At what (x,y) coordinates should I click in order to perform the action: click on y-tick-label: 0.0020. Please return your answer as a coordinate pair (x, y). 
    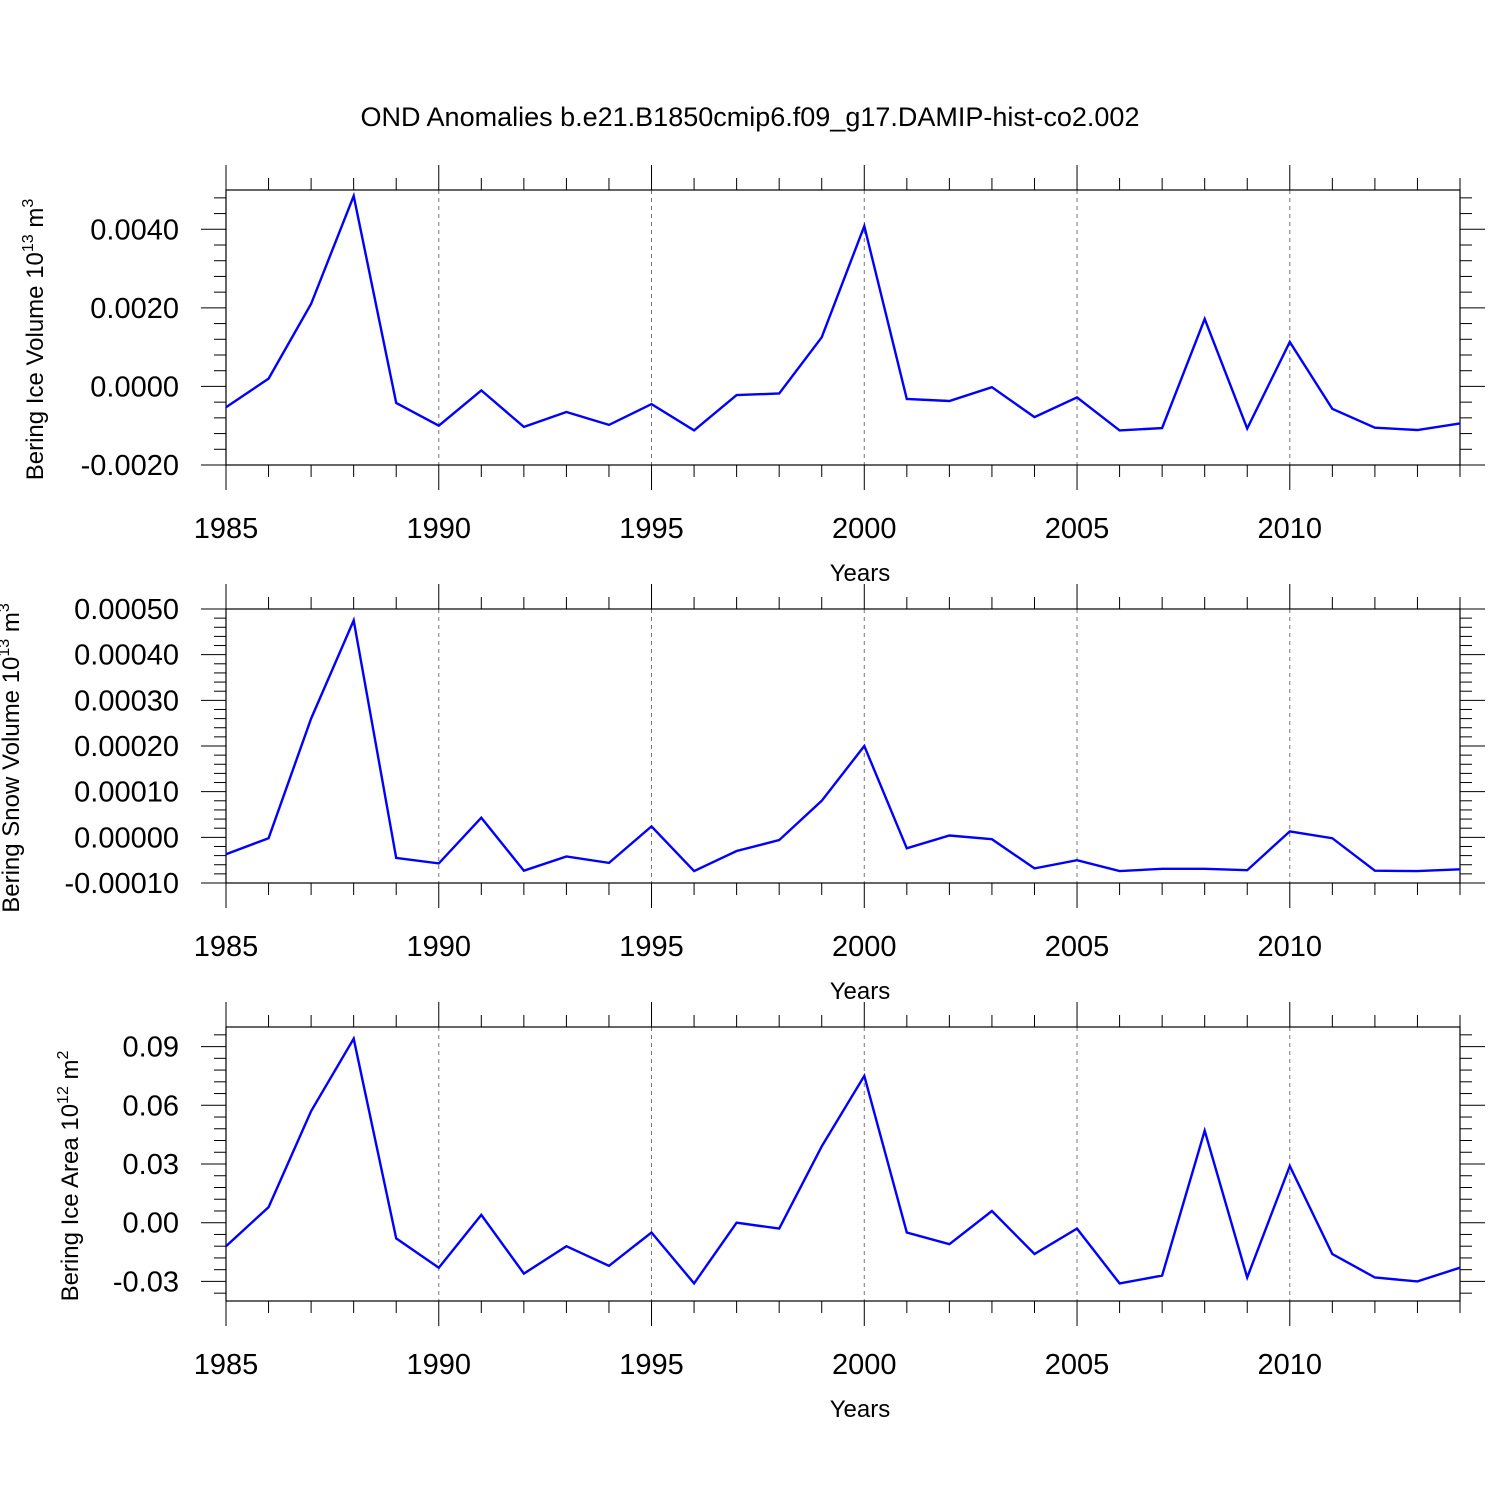
    Looking at the image, I should click on (134, 309).